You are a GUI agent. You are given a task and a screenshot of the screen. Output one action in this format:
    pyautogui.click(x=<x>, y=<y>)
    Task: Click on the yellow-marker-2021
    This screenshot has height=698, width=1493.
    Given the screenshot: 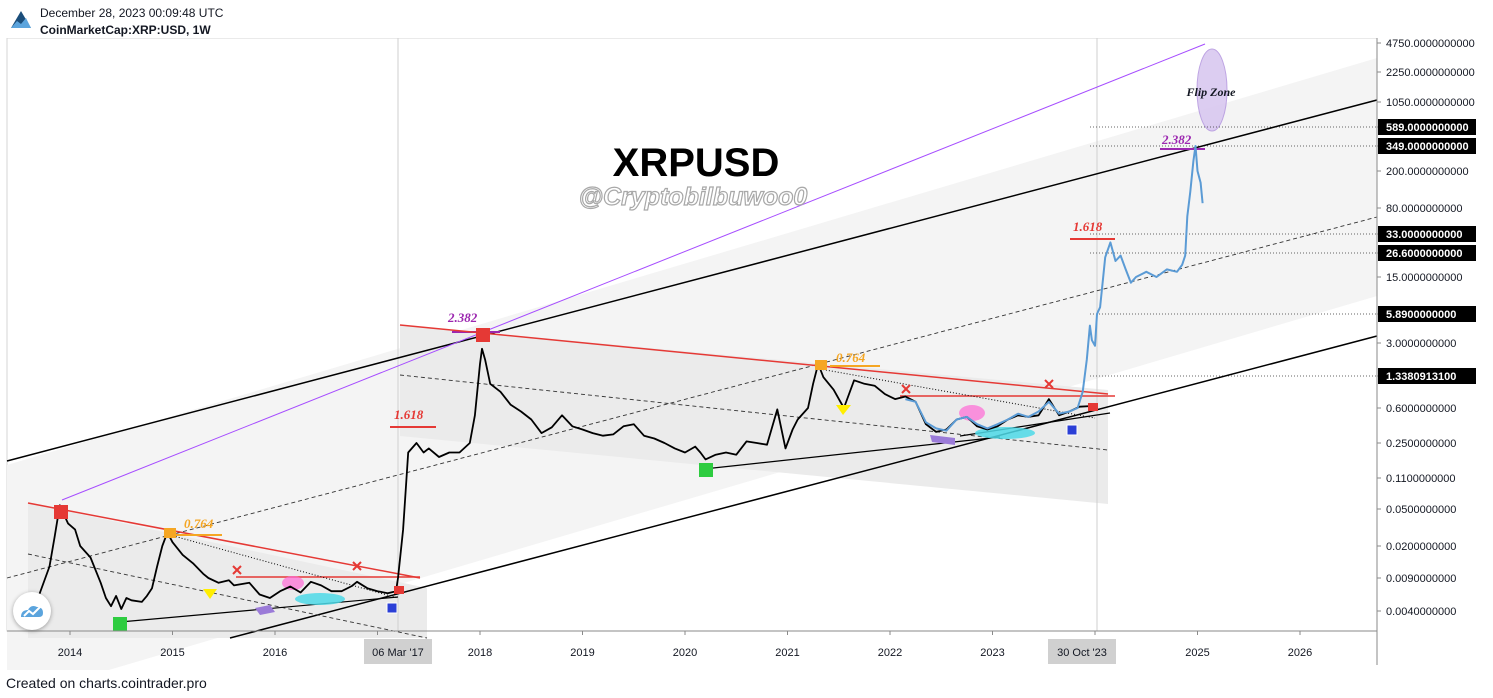 What is the action you would take?
    pyautogui.click(x=843, y=410)
    